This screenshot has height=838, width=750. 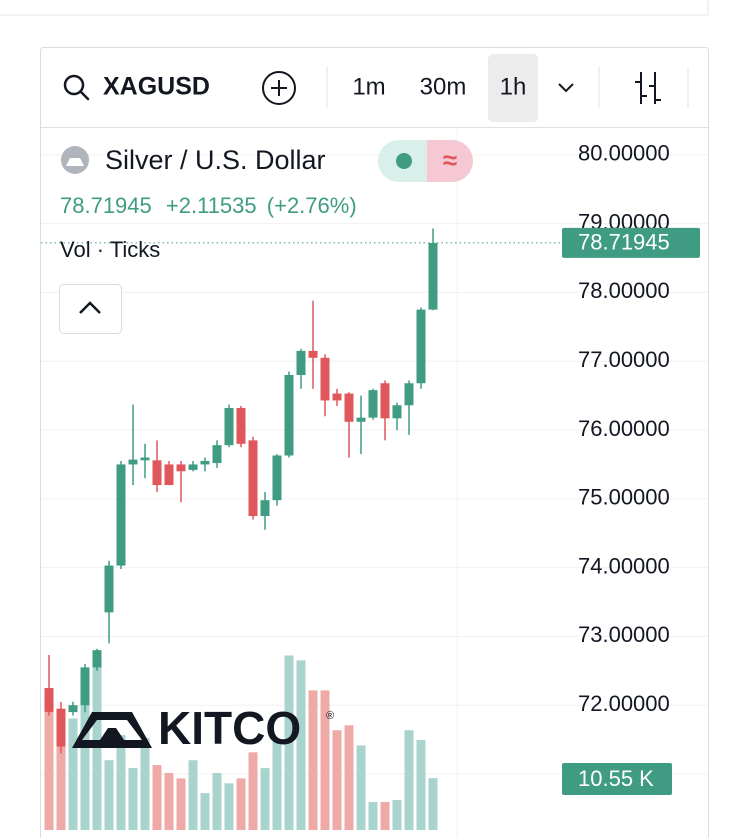 What do you see at coordinates (624, 290) in the screenshot?
I see `y-tick-label: 78.00000` at bounding box center [624, 290].